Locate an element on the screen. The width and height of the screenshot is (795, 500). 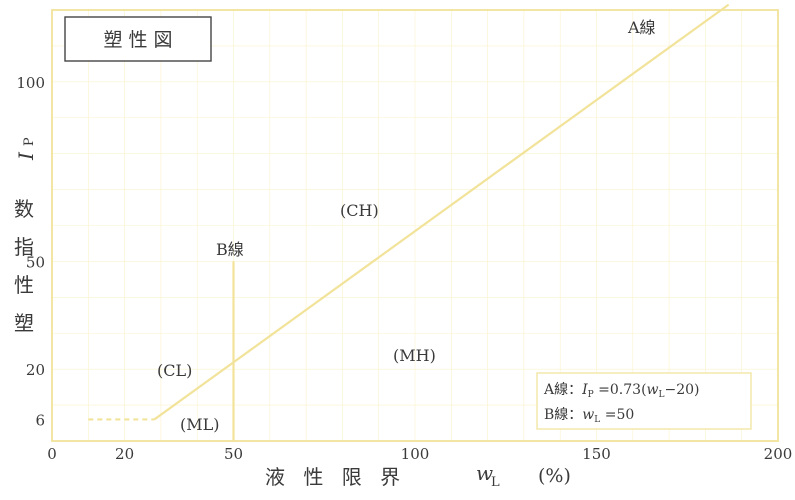
y-axis-symbol-main: I is located at coordinates (26, 156).